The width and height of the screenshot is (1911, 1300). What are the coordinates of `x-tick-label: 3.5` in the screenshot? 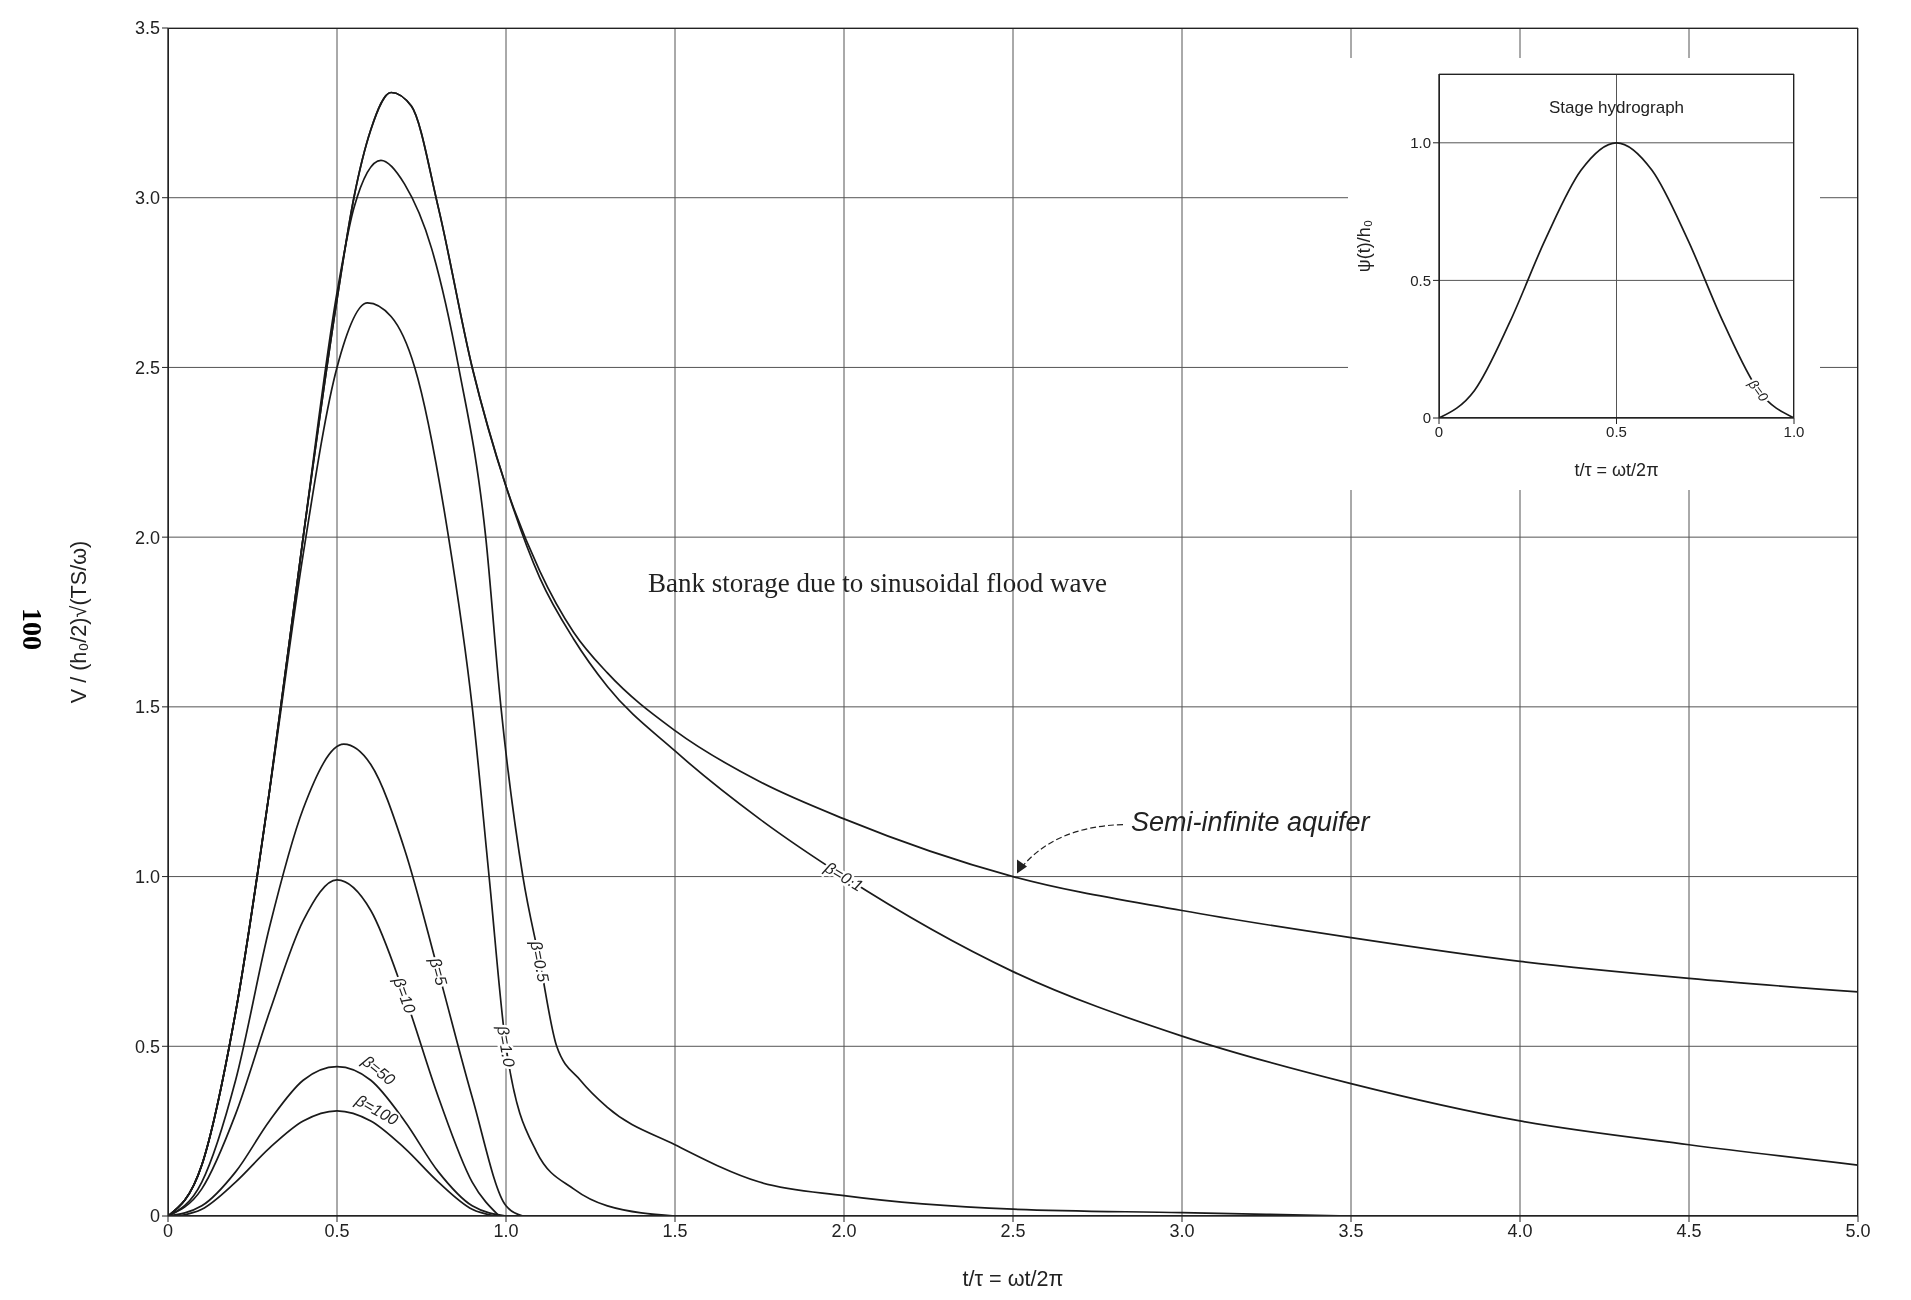 It's located at (1351, 1230).